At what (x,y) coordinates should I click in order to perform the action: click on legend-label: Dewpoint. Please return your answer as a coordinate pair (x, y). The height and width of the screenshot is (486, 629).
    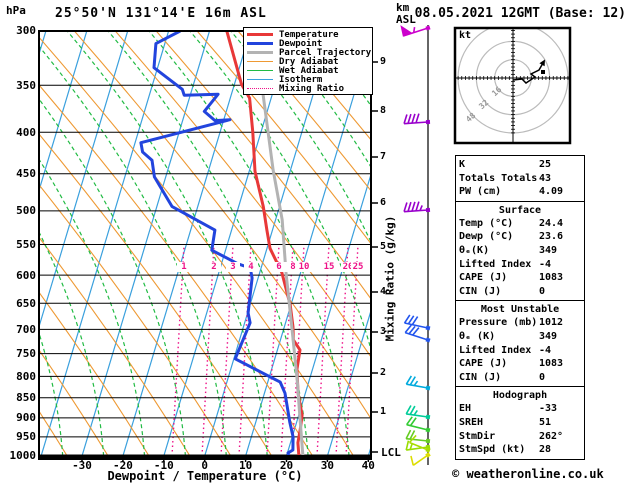
    Looking at the image, I should click on (301, 43).